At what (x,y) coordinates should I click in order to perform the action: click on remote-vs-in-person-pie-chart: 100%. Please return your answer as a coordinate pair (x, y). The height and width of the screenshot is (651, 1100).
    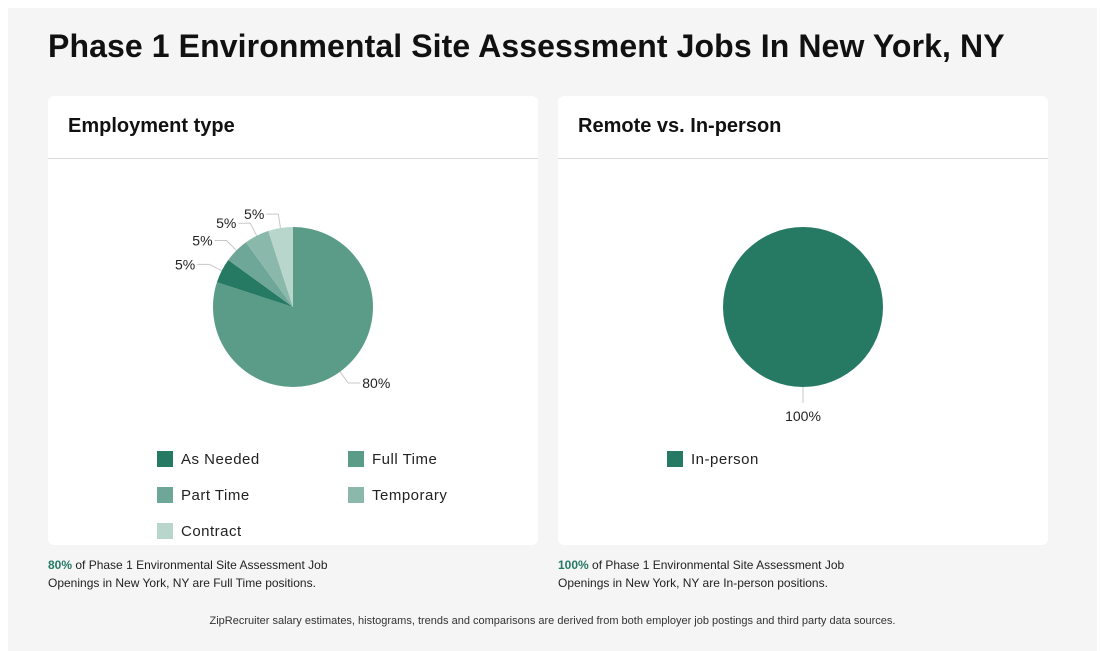
    Looking at the image, I should click on (803, 325).